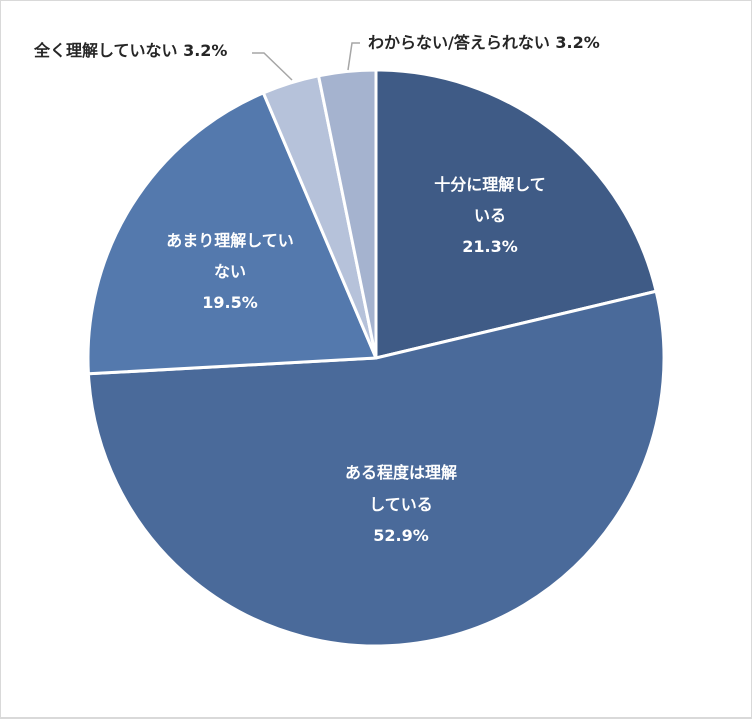  I want to click on svg-text: 19.5%, so click(230, 302).